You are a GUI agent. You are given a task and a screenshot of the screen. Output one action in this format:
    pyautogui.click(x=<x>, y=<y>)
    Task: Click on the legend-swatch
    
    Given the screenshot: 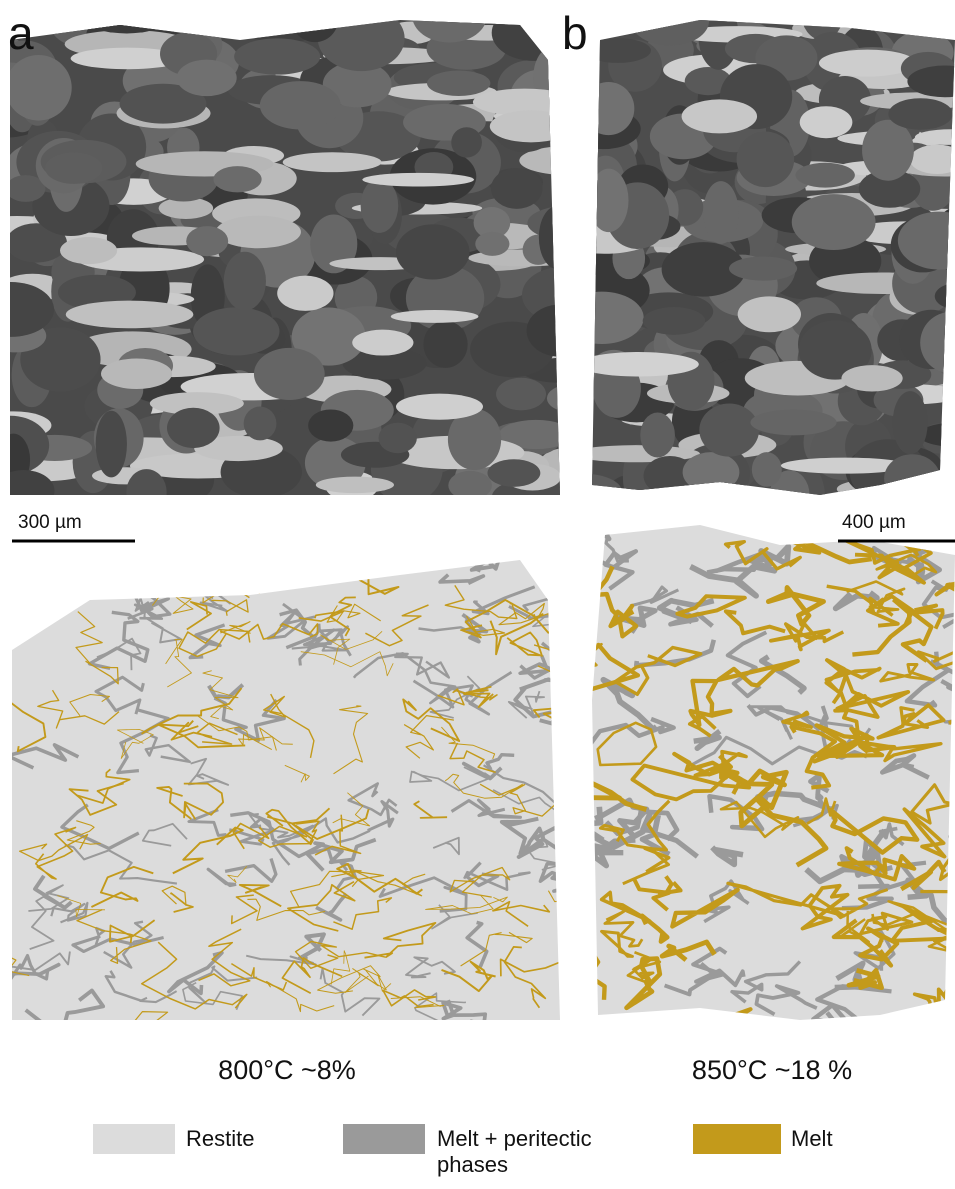 What is the action you would take?
    pyautogui.click(x=384, y=1139)
    